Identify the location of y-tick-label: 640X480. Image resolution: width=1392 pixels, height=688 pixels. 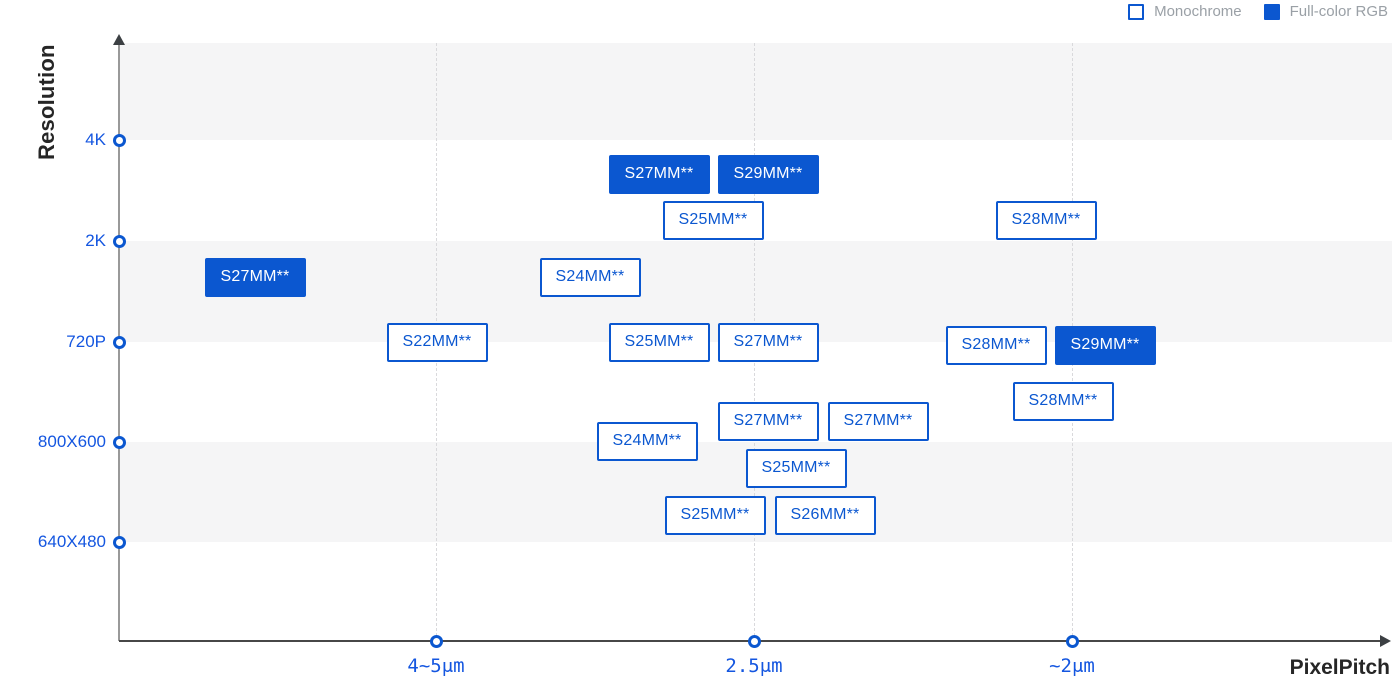
(71, 541).